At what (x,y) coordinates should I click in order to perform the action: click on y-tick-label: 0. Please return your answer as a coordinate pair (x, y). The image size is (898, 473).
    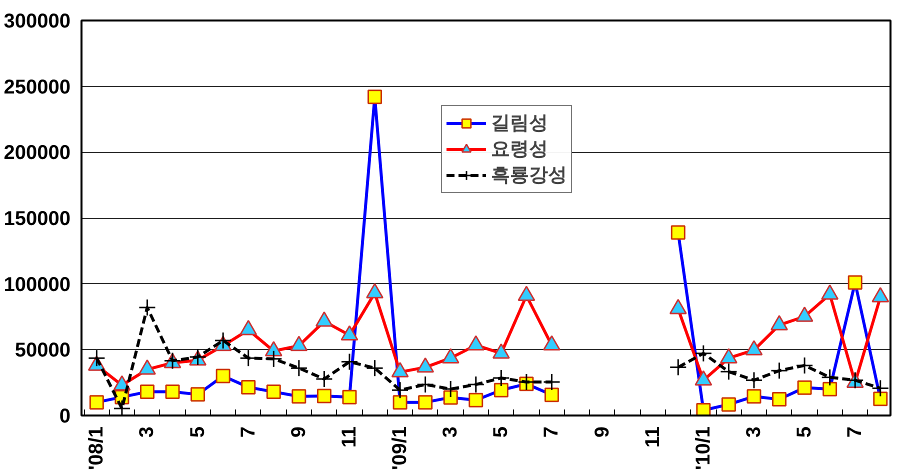
    Looking at the image, I should click on (64, 417).